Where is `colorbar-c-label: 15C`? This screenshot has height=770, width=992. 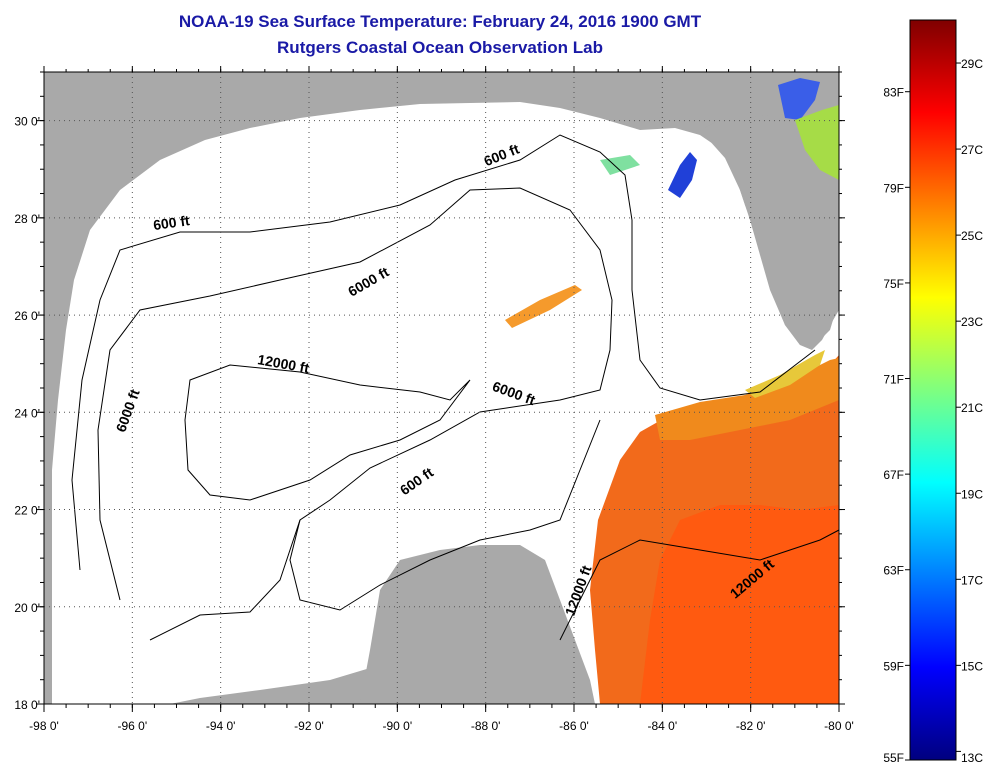
colorbar-c-label: 15C is located at coordinates (972, 666).